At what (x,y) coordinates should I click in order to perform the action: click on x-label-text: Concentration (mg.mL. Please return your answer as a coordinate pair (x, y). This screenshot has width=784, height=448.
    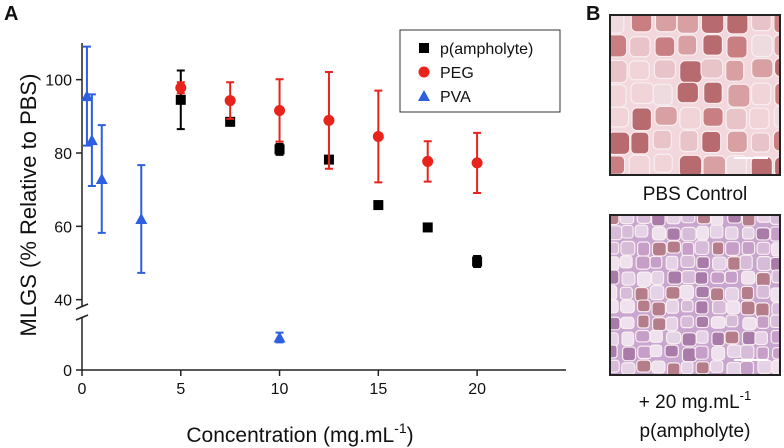
    Looking at the image, I should click on (290, 435).